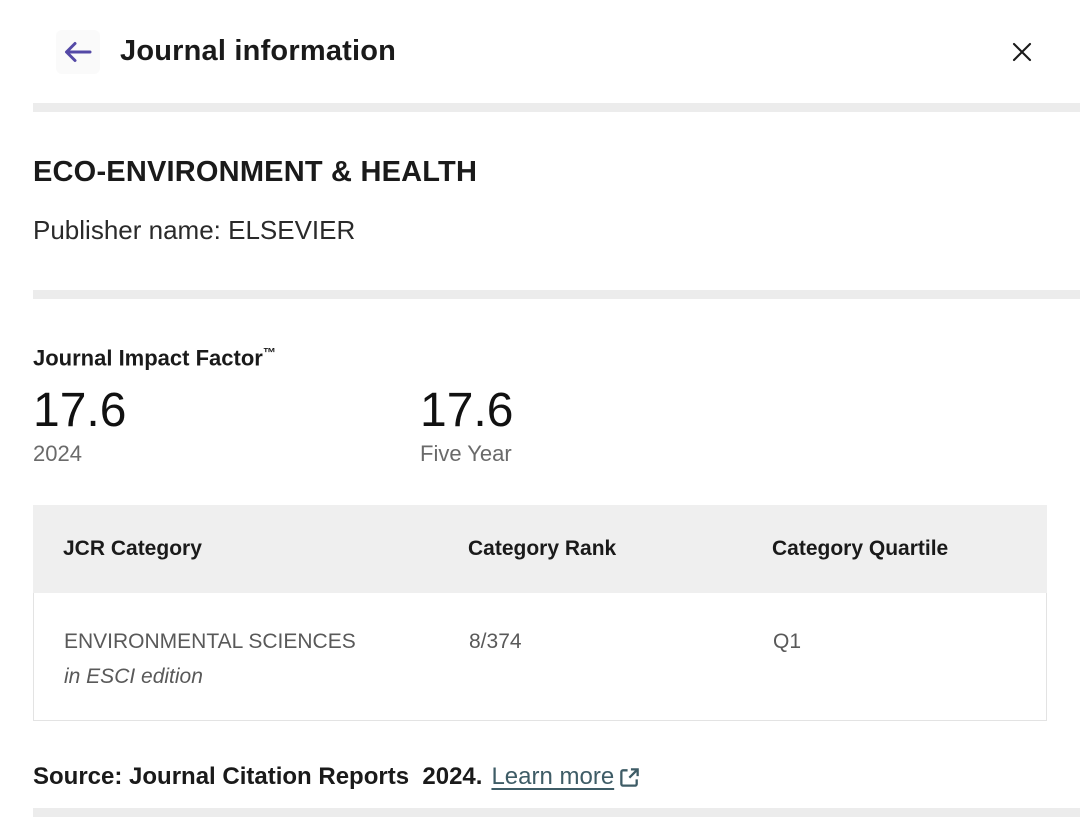  Describe the element at coordinates (258, 777) in the screenshot. I see `source-text: Source: Journal Citation Reports 2024.` at that location.